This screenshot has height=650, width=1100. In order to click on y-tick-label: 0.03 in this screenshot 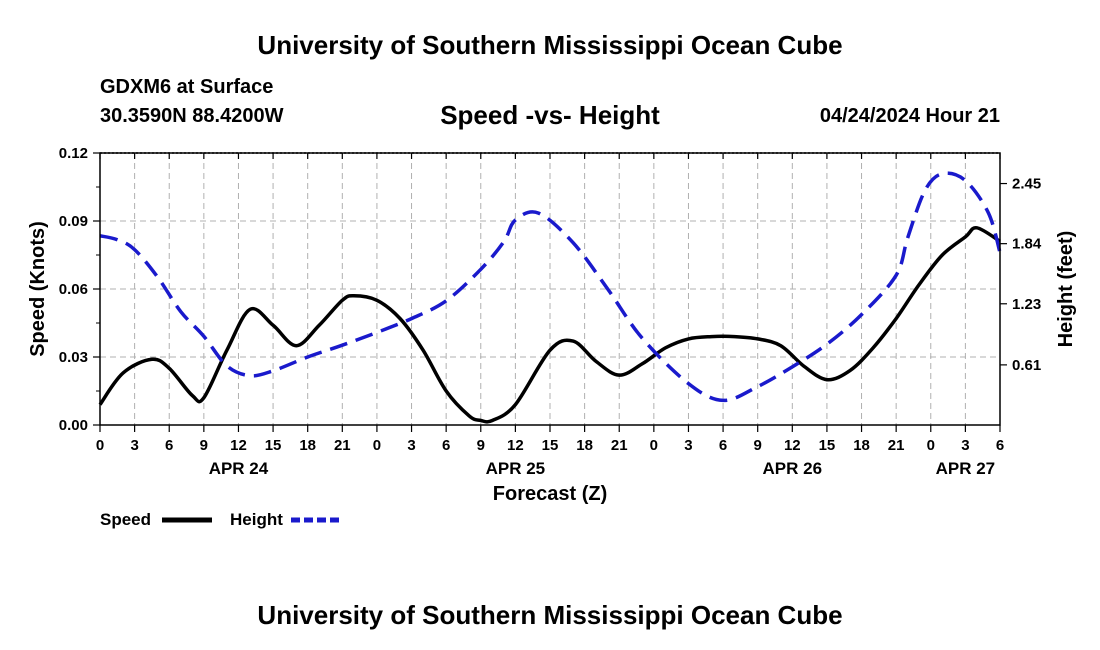, I will do `click(73, 357)`.